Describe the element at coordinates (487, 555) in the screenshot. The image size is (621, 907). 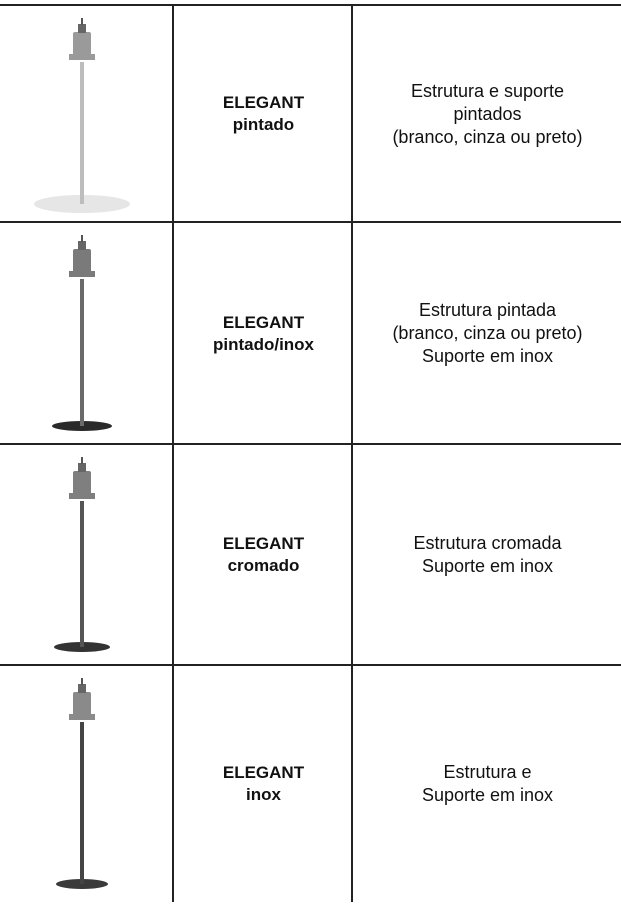
I see `product-description: Estrutura cromada Suporte em inox` at that location.